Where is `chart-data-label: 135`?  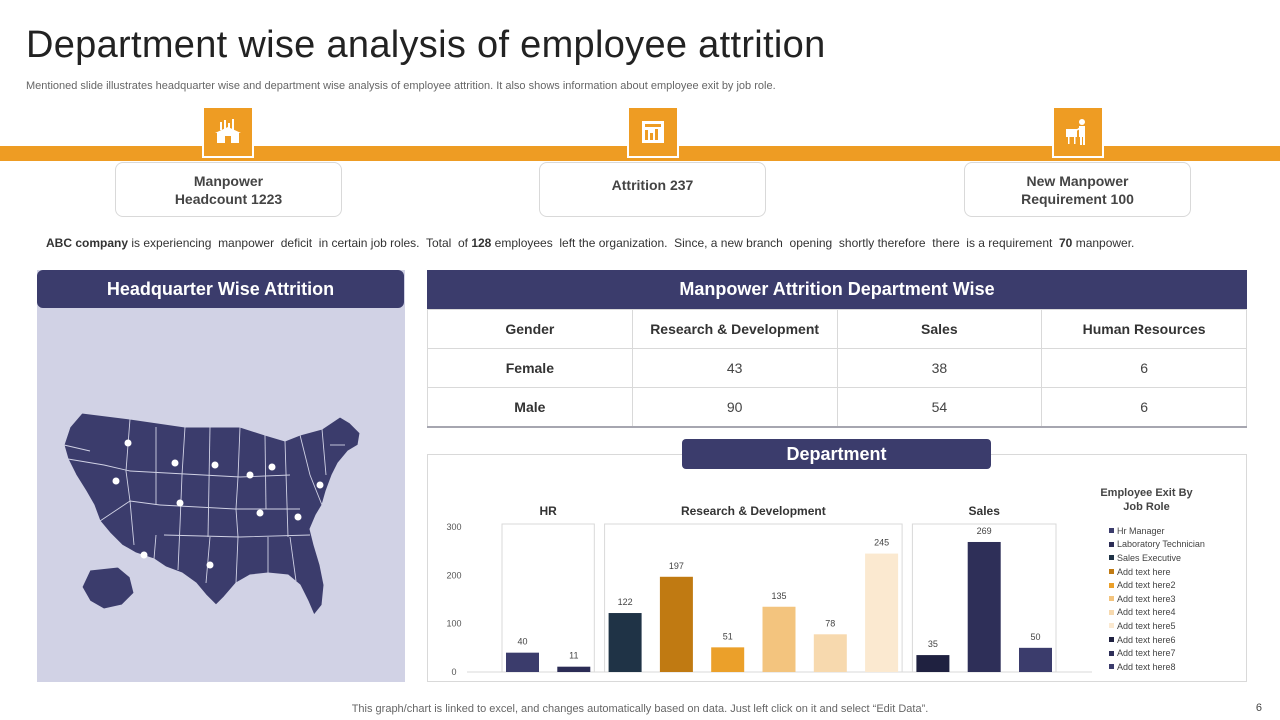
chart-data-label: 135 is located at coordinates (778, 596).